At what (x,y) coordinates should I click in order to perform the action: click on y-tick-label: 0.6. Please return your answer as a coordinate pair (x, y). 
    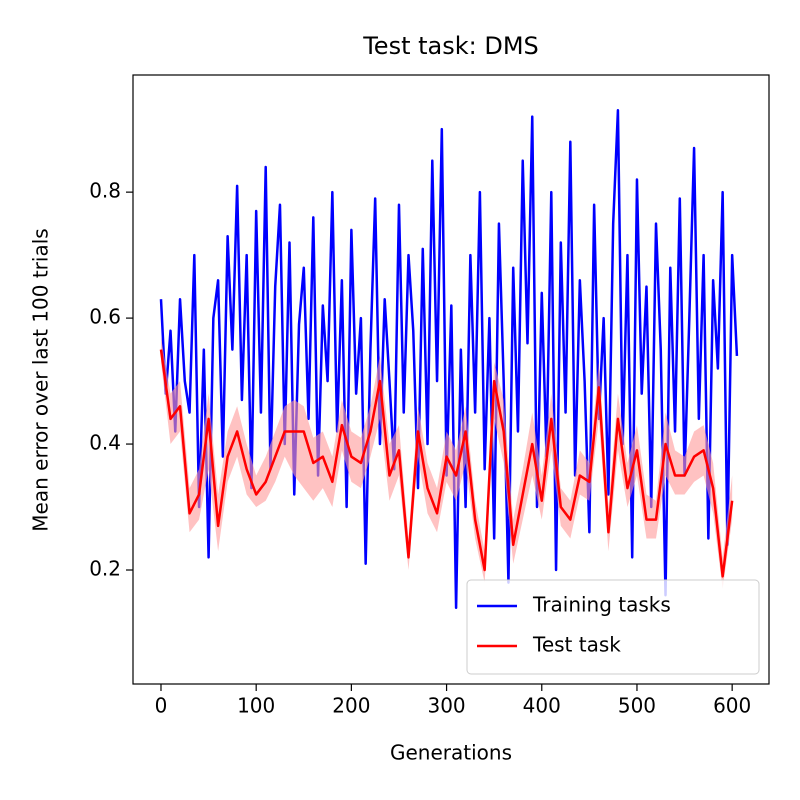
    Looking at the image, I should click on (105, 317).